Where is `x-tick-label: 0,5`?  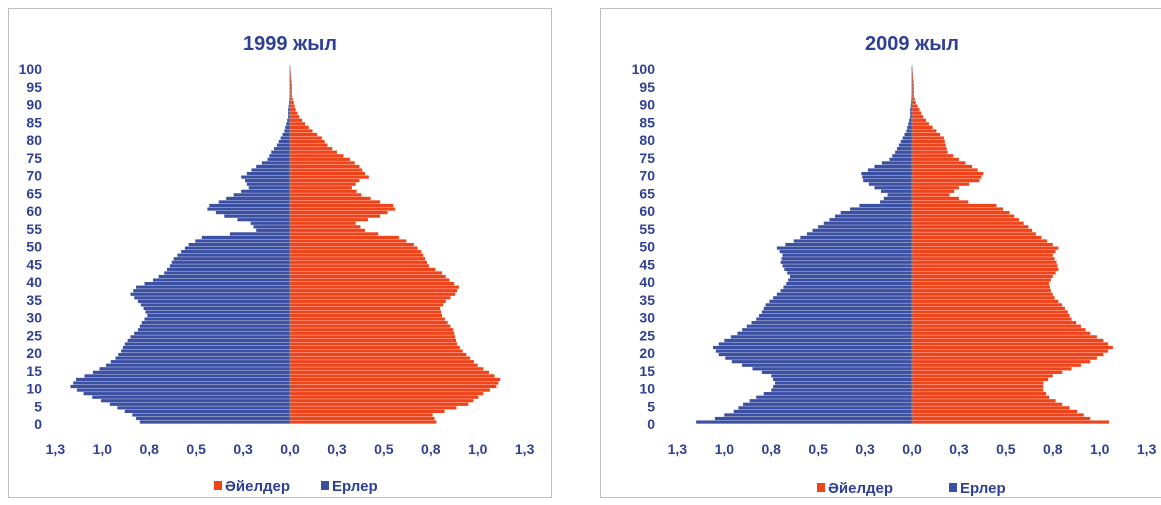
x-tick-label: 0,5 is located at coordinates (818, 449).